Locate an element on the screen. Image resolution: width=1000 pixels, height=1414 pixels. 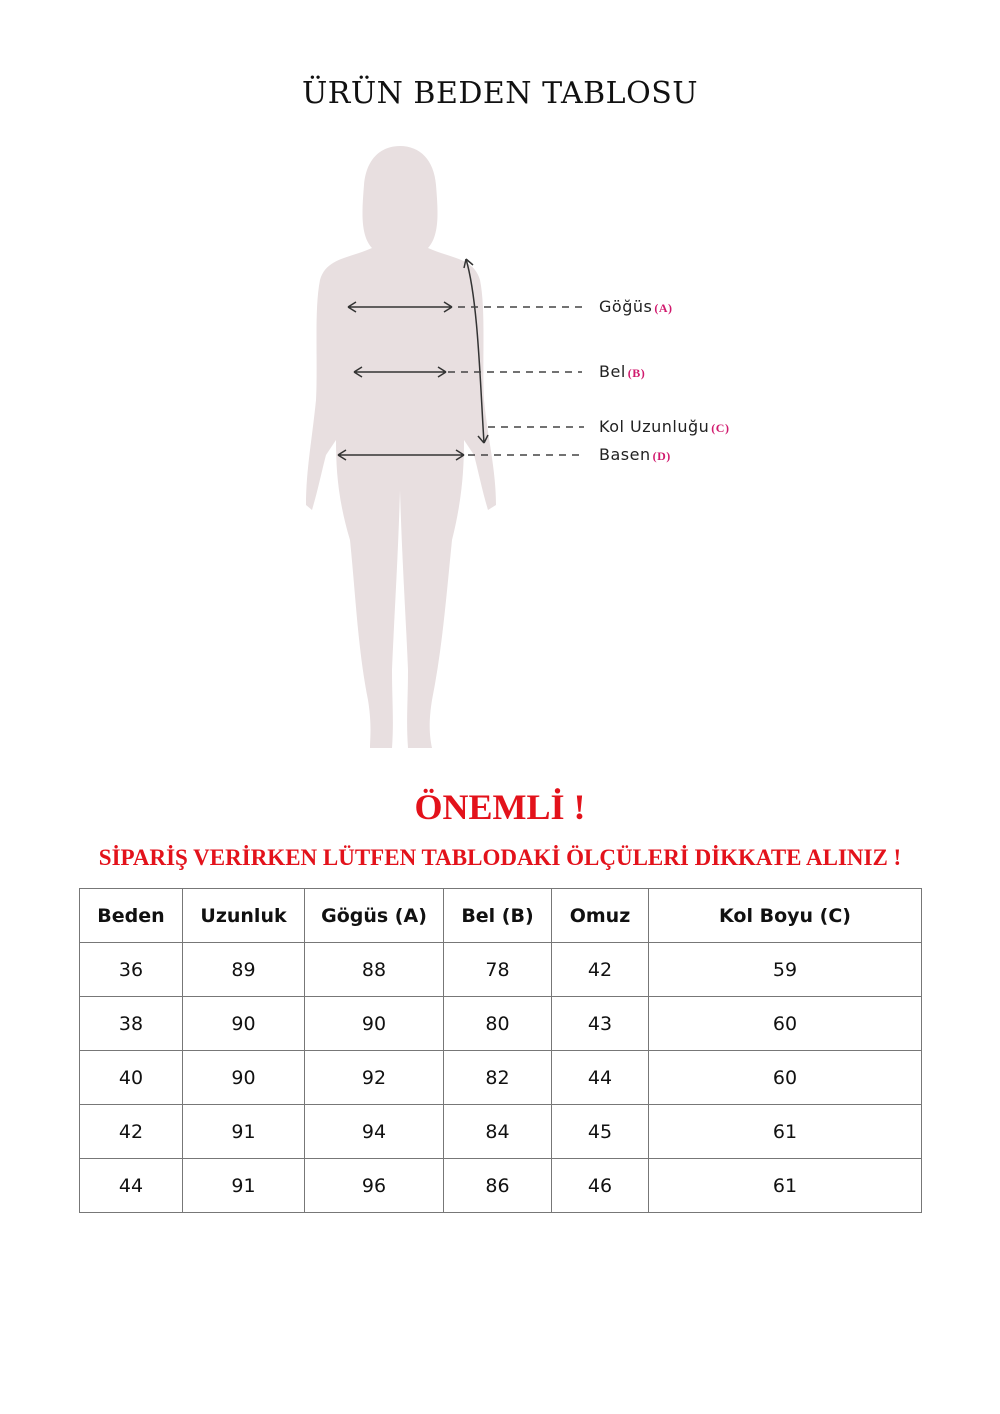
important-heading: ÖNEMLİ ! is located at coordinates (500, 807).